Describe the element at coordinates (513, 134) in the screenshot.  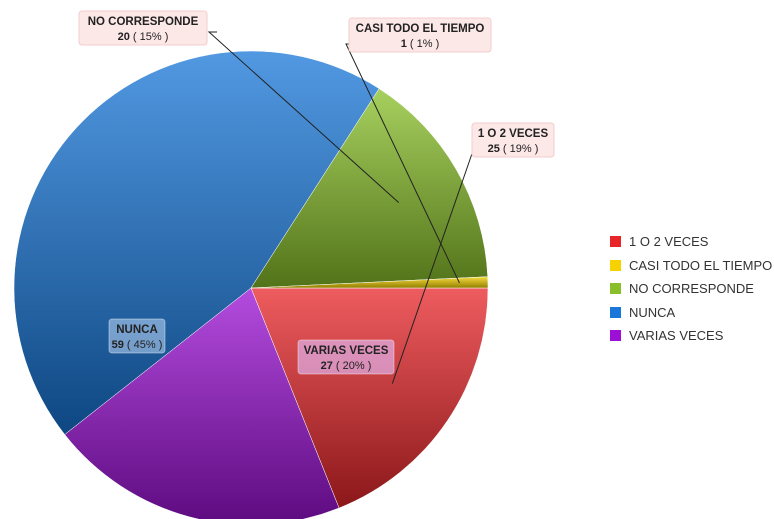
I see `data-label-name: 1 O 2 VECES` at that location.